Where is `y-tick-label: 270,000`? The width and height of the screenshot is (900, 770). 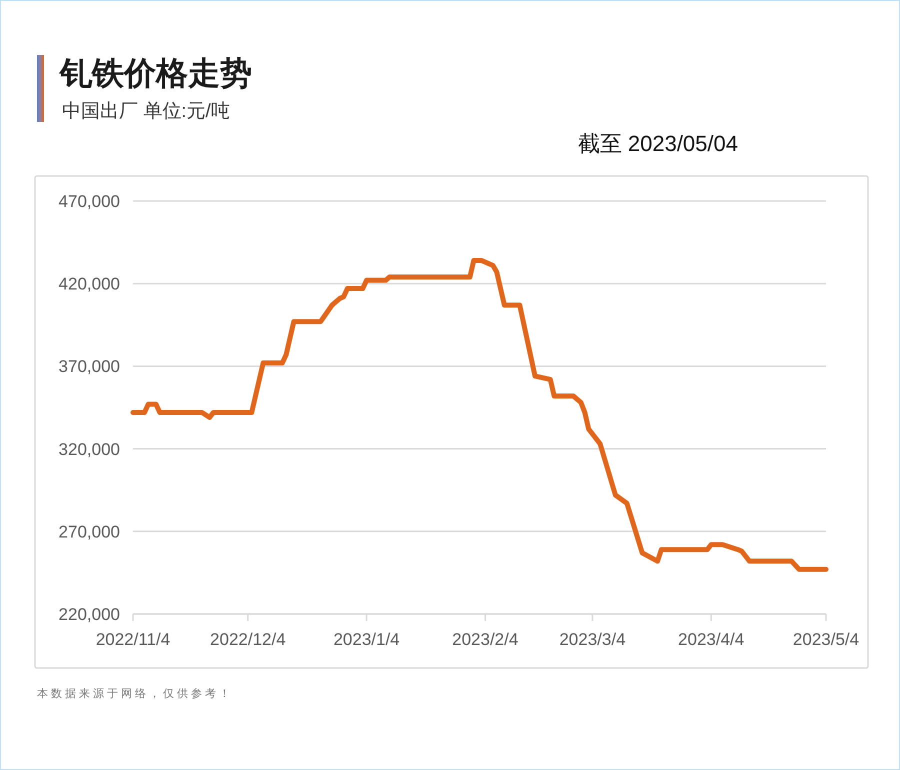 y-tick-label: 270,000 is located at coordinates (89, 532).